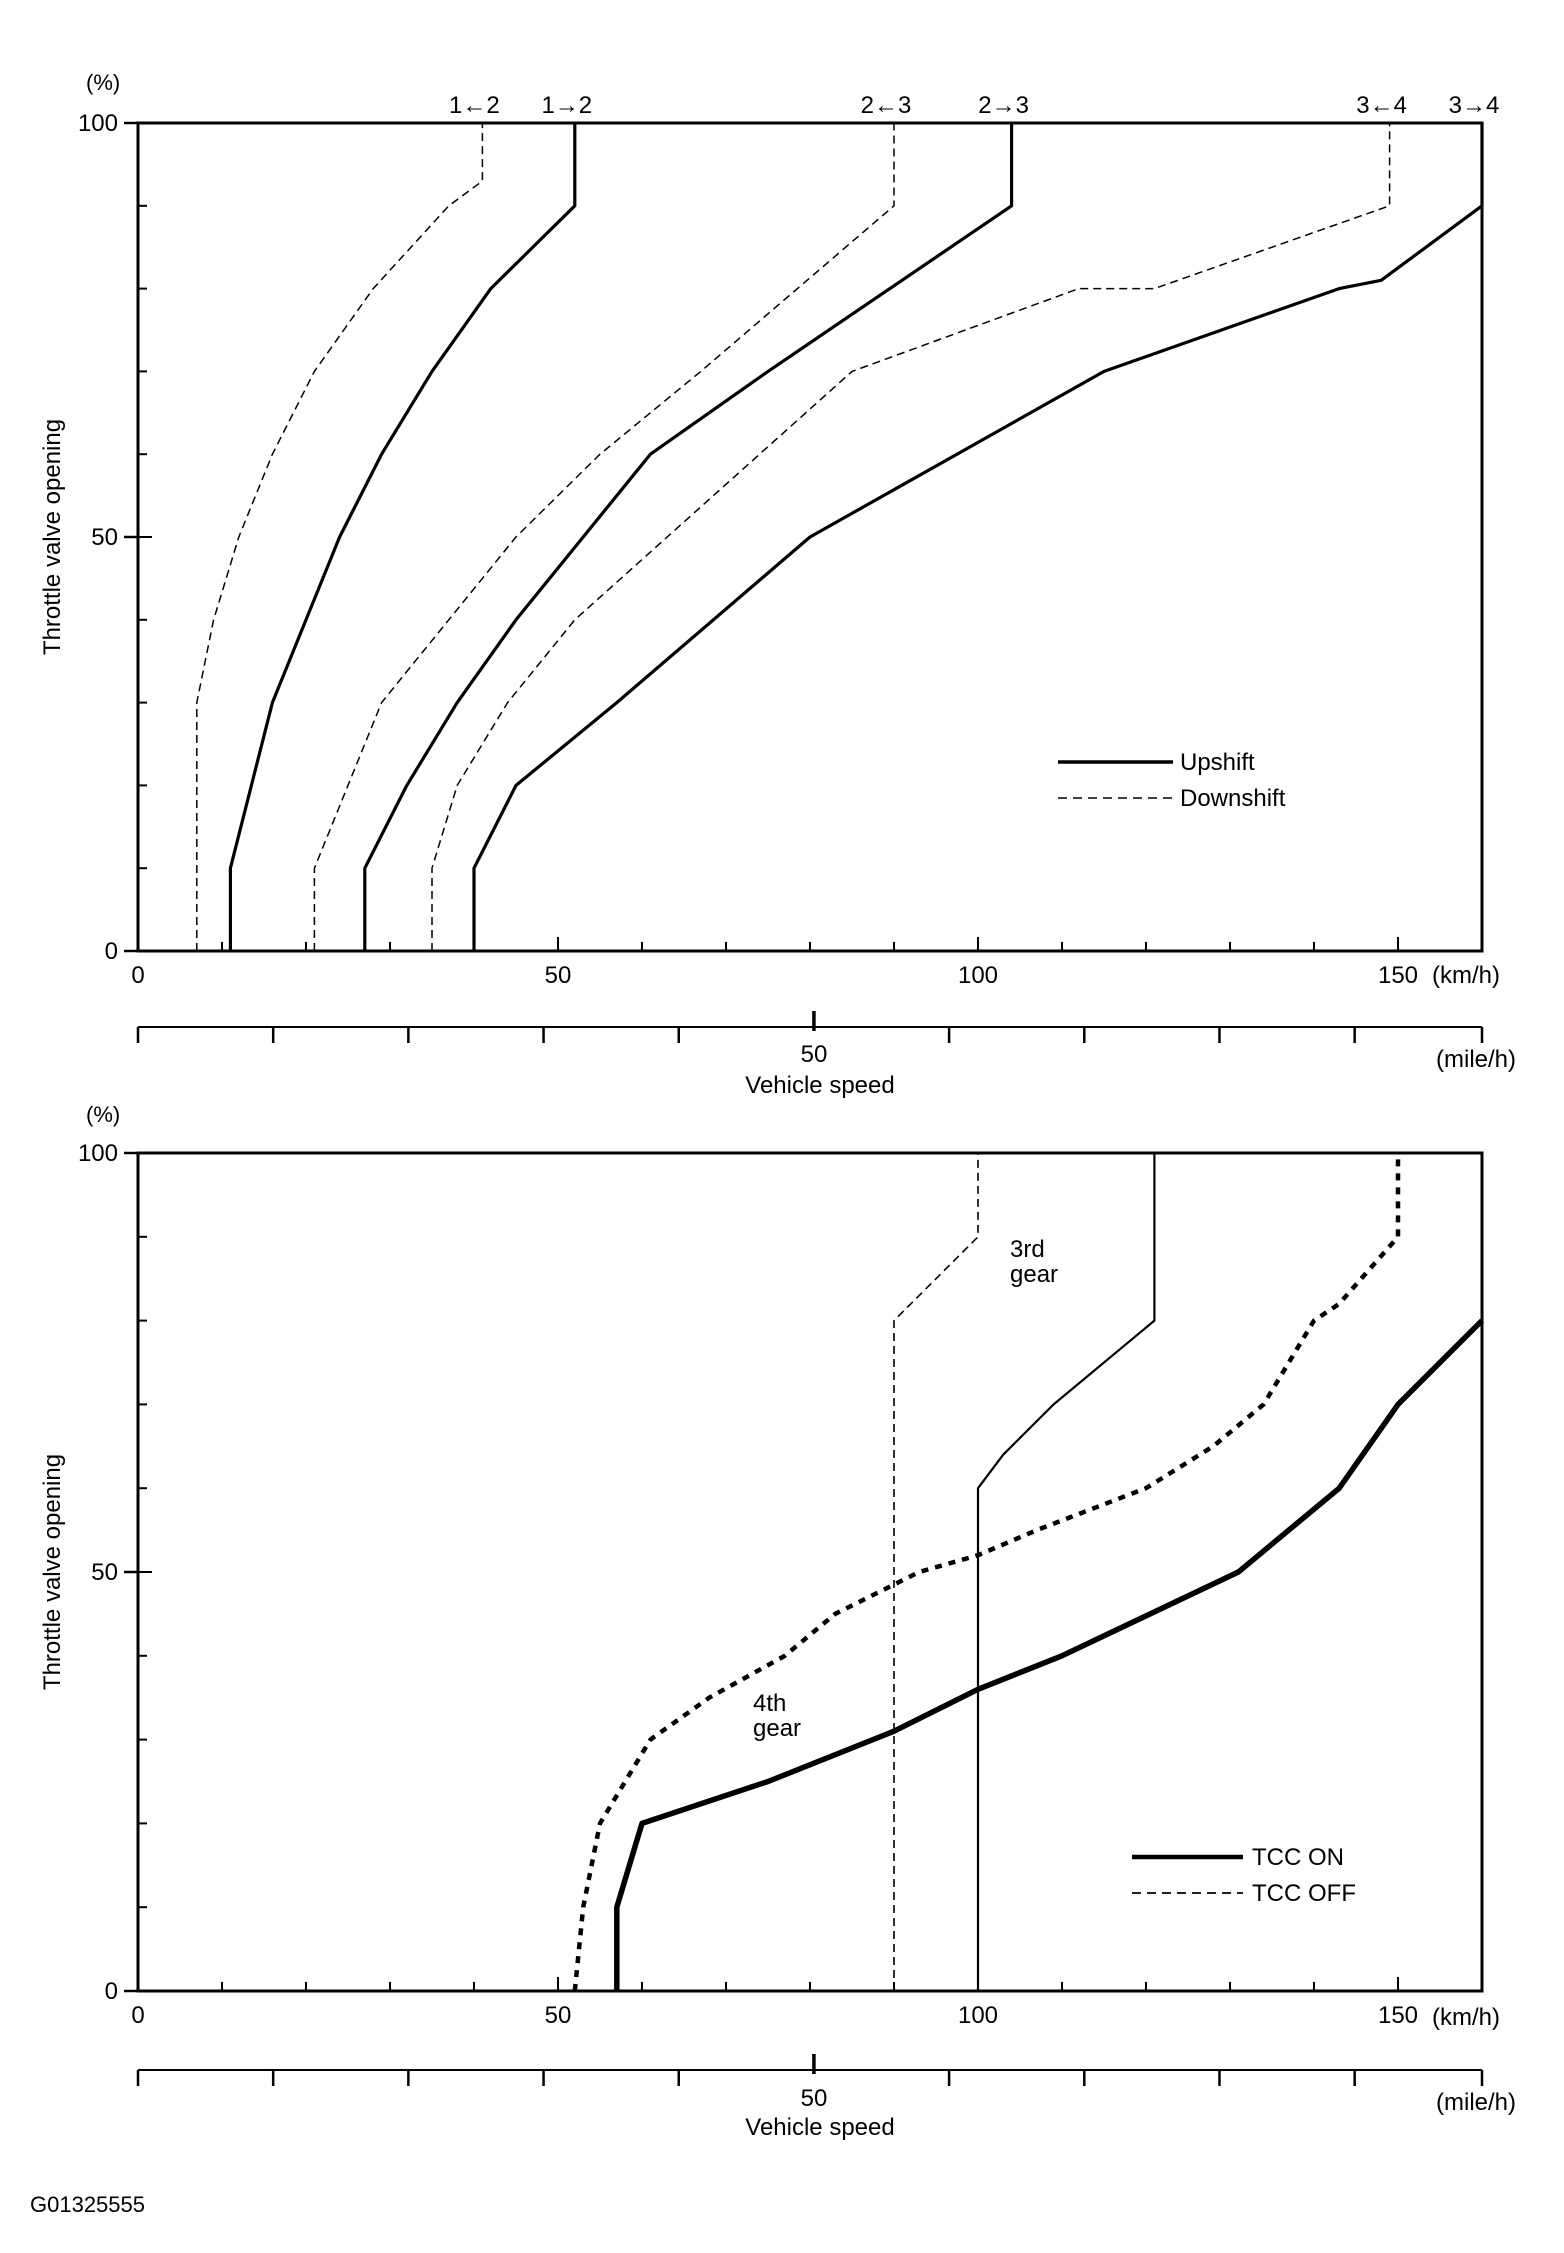 The image size is (1564, 2253). What do you see at coordinates (1003, 105) in the screenshot?
I see `shift-label: 2→3` at bounding box center [1003, 105].